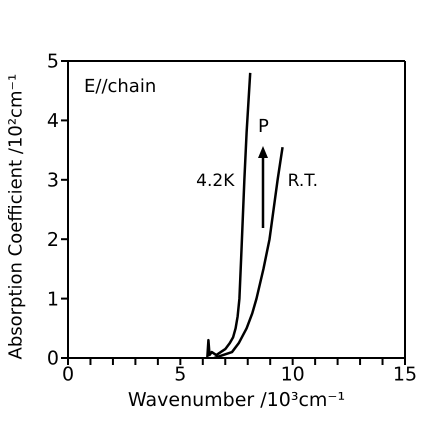 The image size is (424, 421). What do you see at coordinates (180, 374) in the screenshot?
I see `x-tick-label: 5` at bounding box center [180, 374].